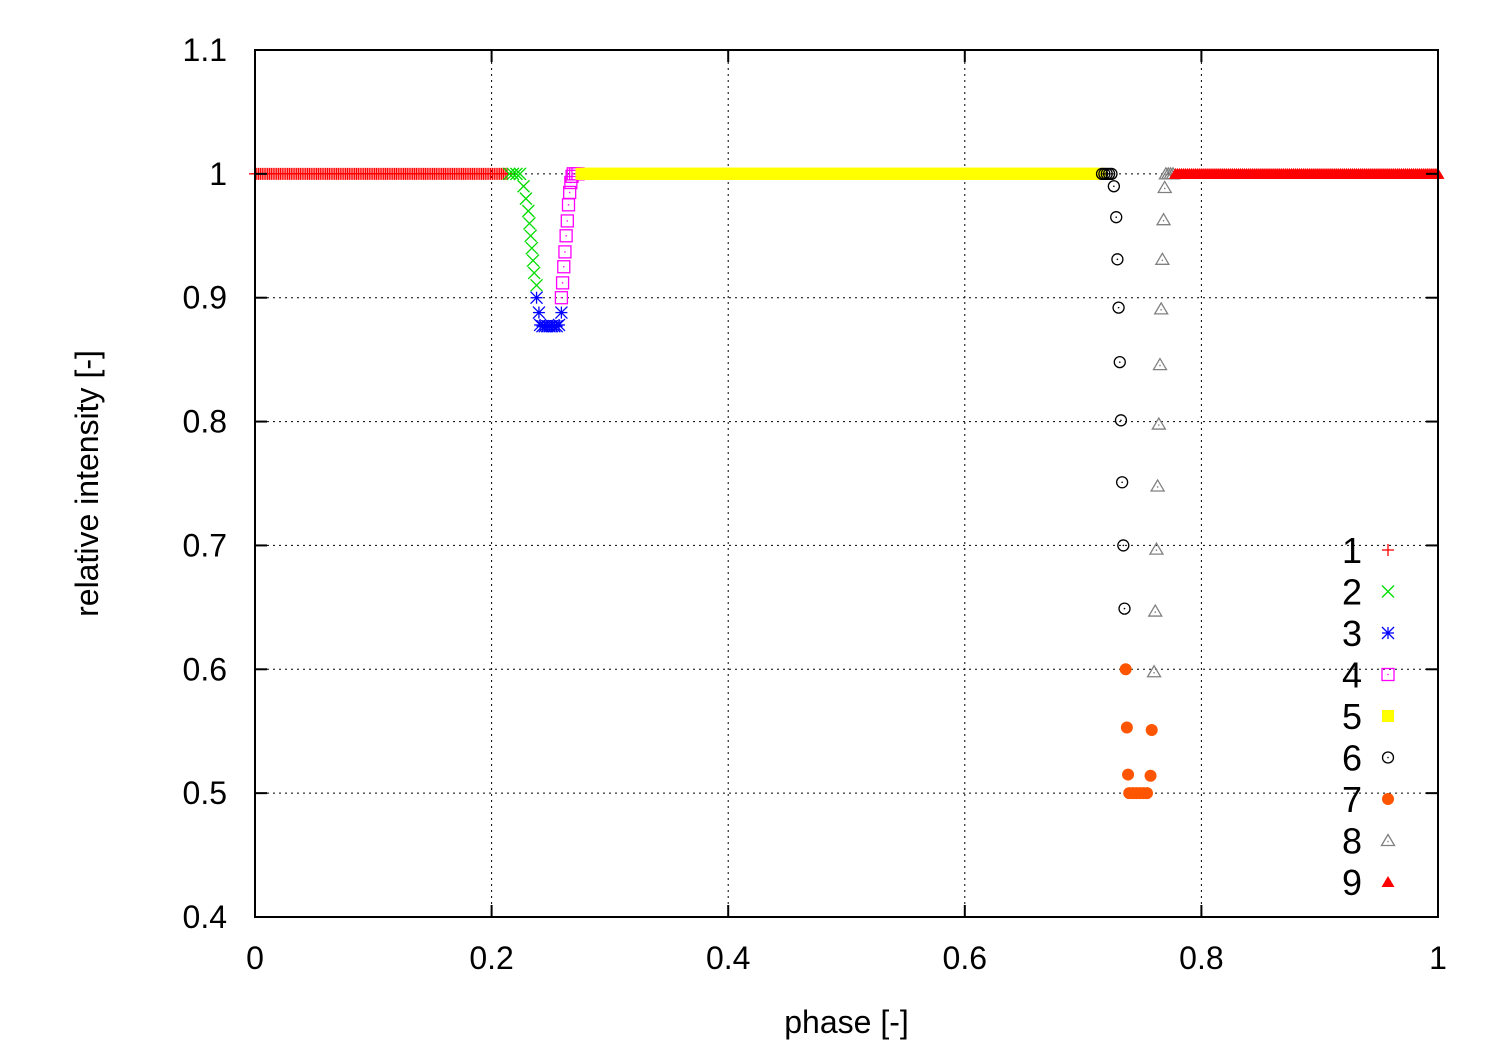 This screenshot has height=1050, width=1500. Describe the element at coordinates (205, 50) in the screenshot. I see `y-tick-label: 1.1` at that location.